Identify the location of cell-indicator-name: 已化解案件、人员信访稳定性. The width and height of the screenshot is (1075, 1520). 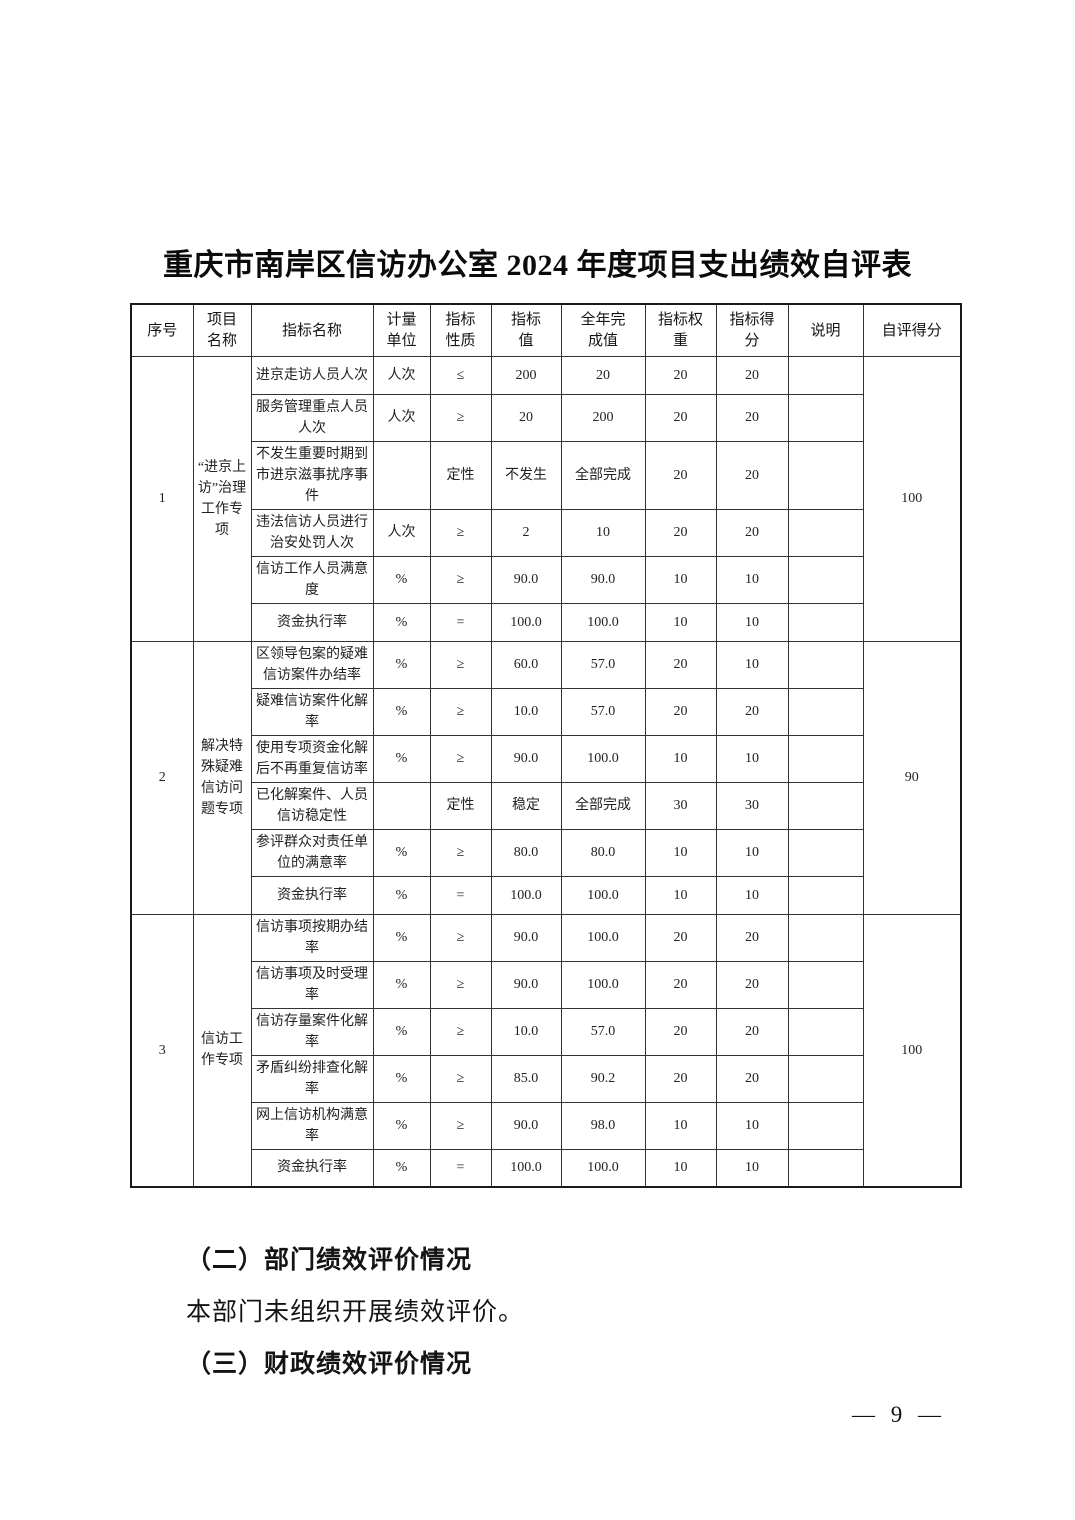
(312, 805).